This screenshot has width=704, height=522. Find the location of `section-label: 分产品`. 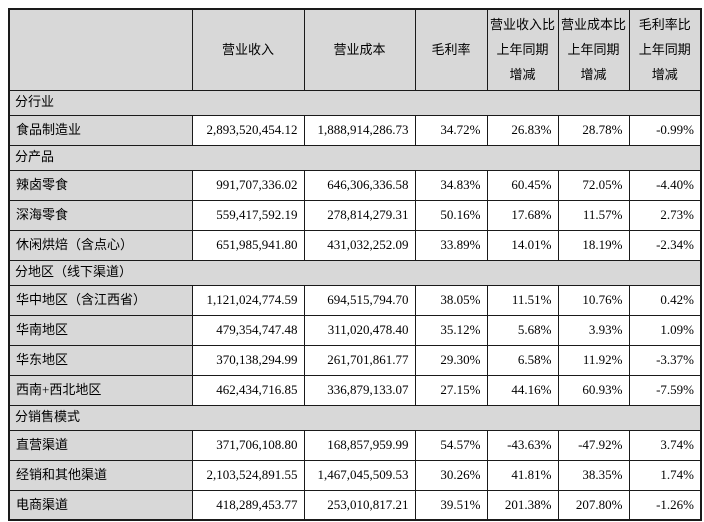

section-label: 分产品 is located at coordinates (355, 157).